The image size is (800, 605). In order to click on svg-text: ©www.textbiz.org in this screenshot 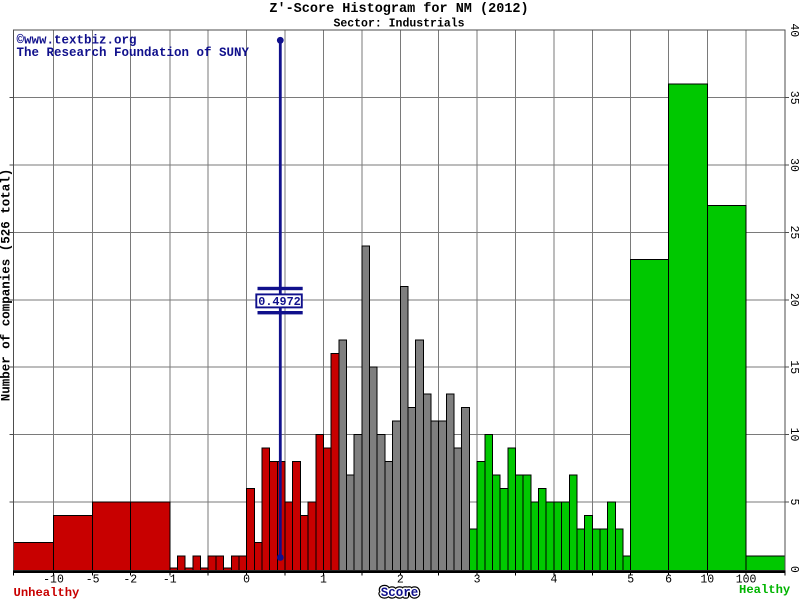, I will do `click(77, 41)`.